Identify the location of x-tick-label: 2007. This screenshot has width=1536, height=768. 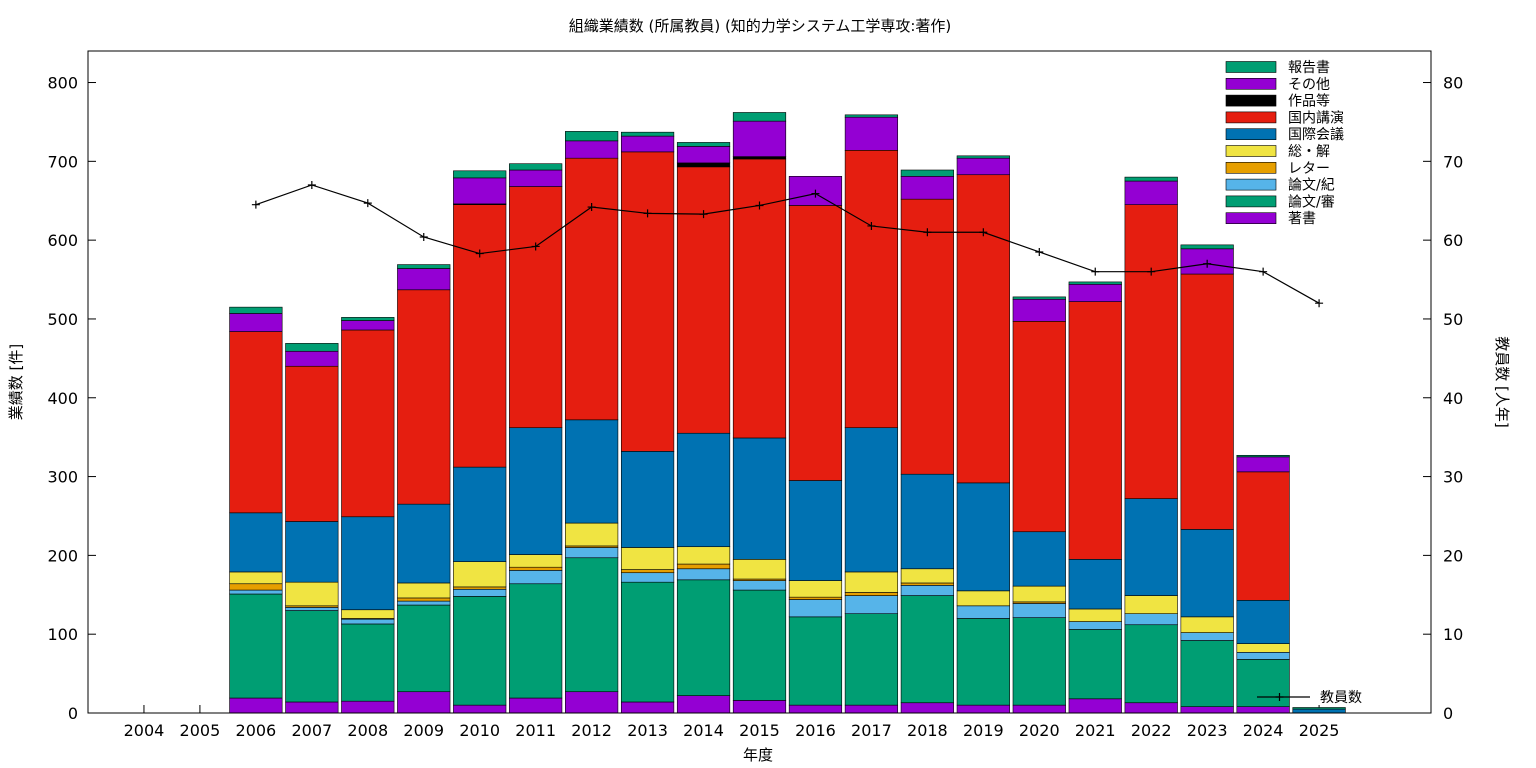
(311, 730).